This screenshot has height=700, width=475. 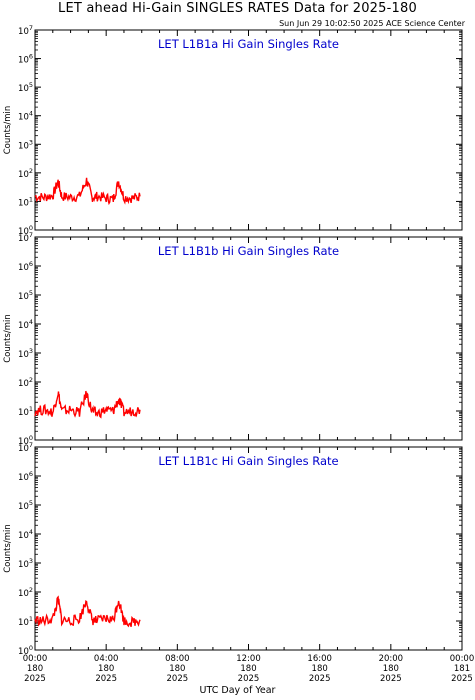 I want to click on panel-title: LET L1B1a Hi Gain Singles Rate, so click(x=248, y=44).